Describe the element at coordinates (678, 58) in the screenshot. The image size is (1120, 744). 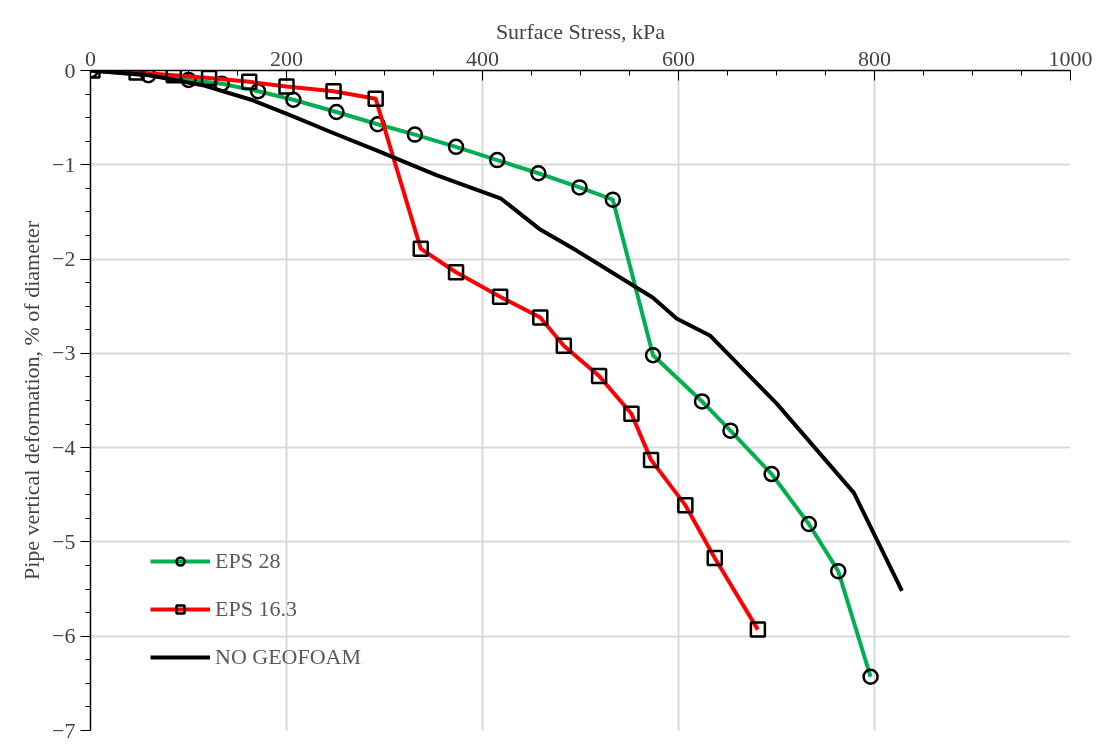
I see `x-tick-label: 600` at that location.